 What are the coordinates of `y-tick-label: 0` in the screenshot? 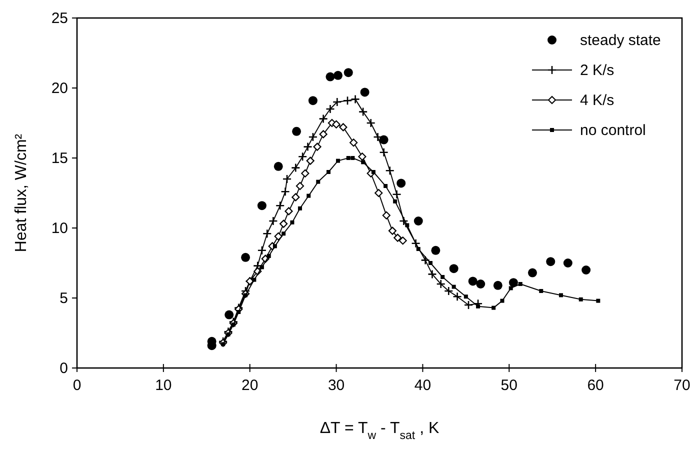 It's located at (64, 368).